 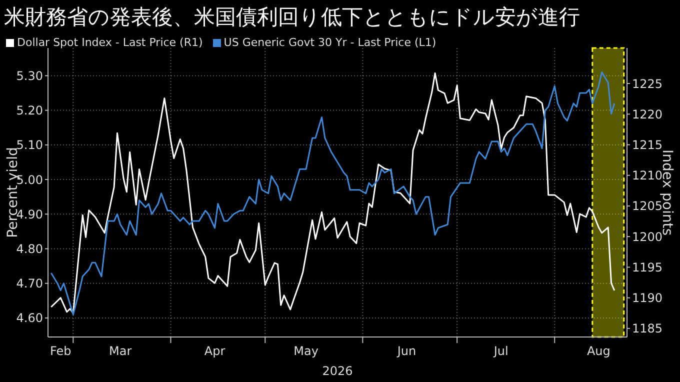 What do you see at coordinates (29, 145) in the screenshot?
I see `y-tick-label: 5.10` at bounding box center [29, 145].